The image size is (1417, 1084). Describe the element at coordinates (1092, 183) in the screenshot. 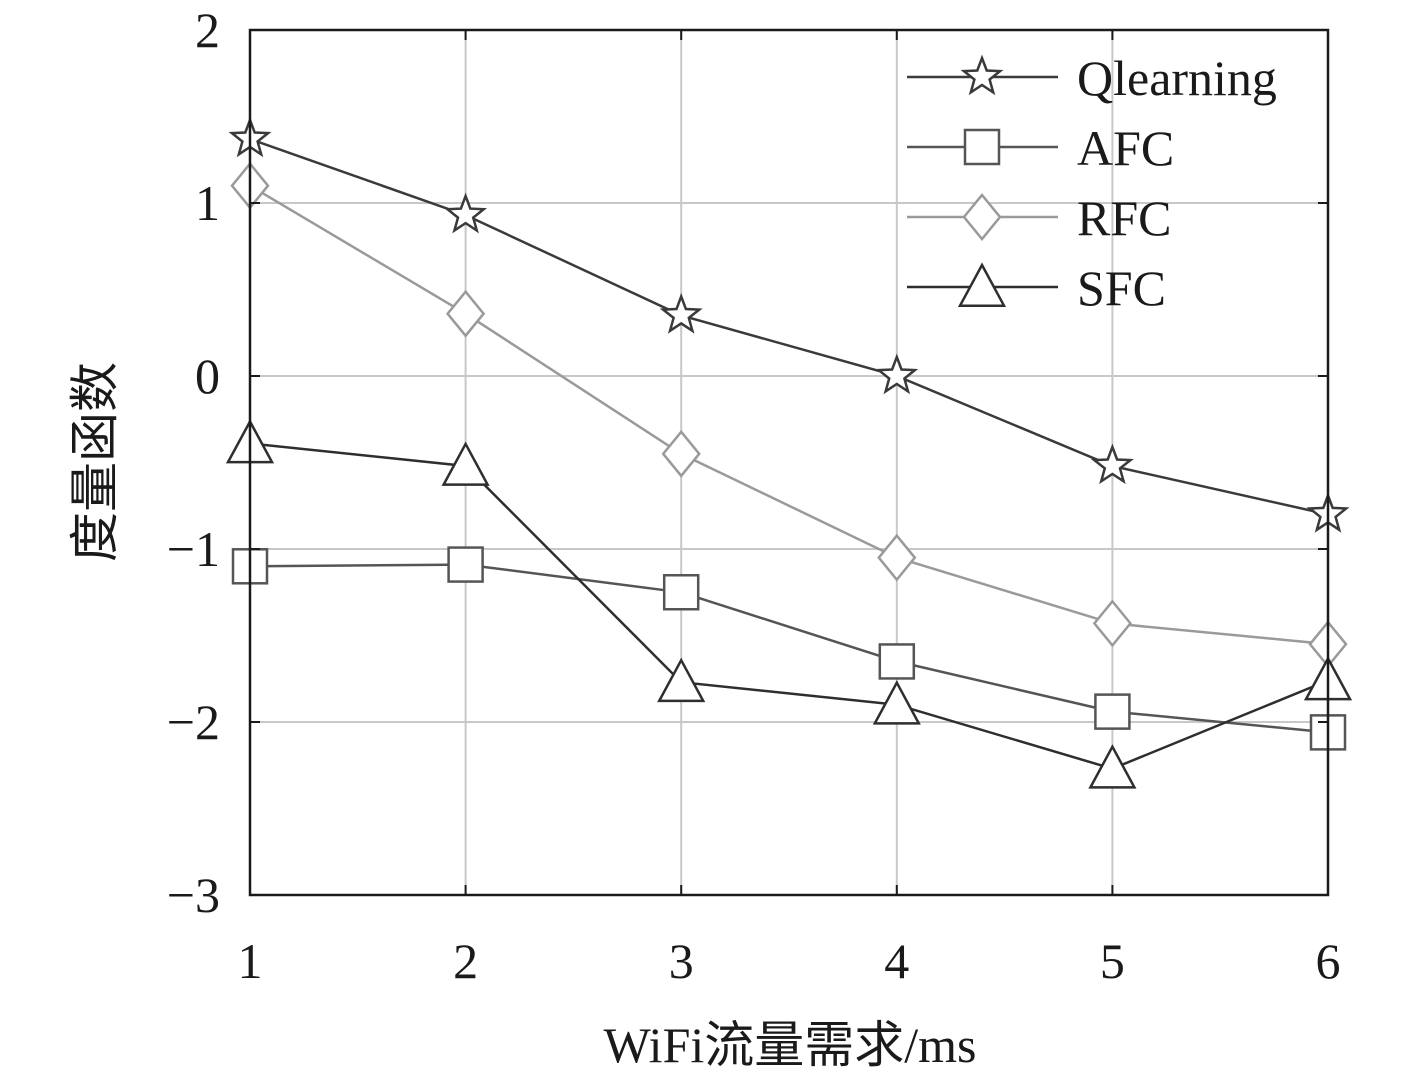

I see `legend: Qlearning AFC RFC SFC` at that location.